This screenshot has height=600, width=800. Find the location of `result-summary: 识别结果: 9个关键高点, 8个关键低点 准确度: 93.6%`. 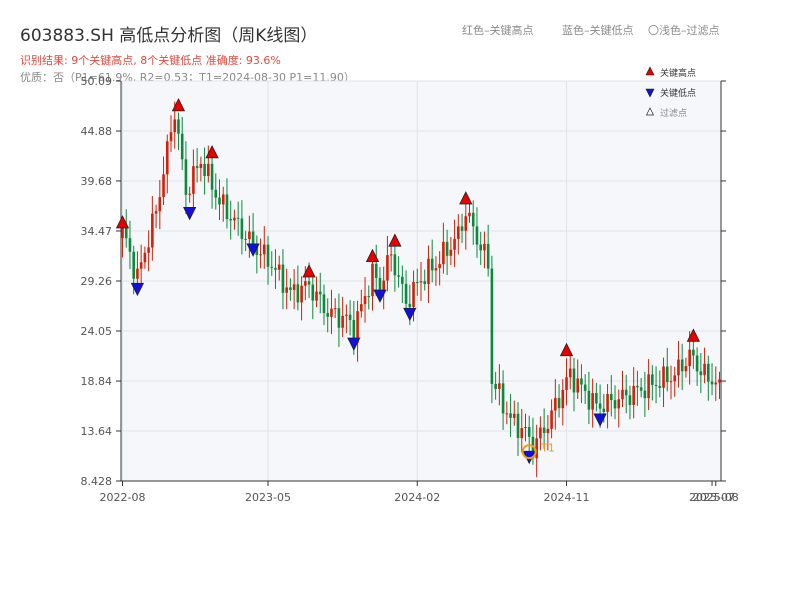

result-summary: 识别结果: 9个关键高点, 8个关键低点 准确度: 93.6% is located at coordinates (150, 60).